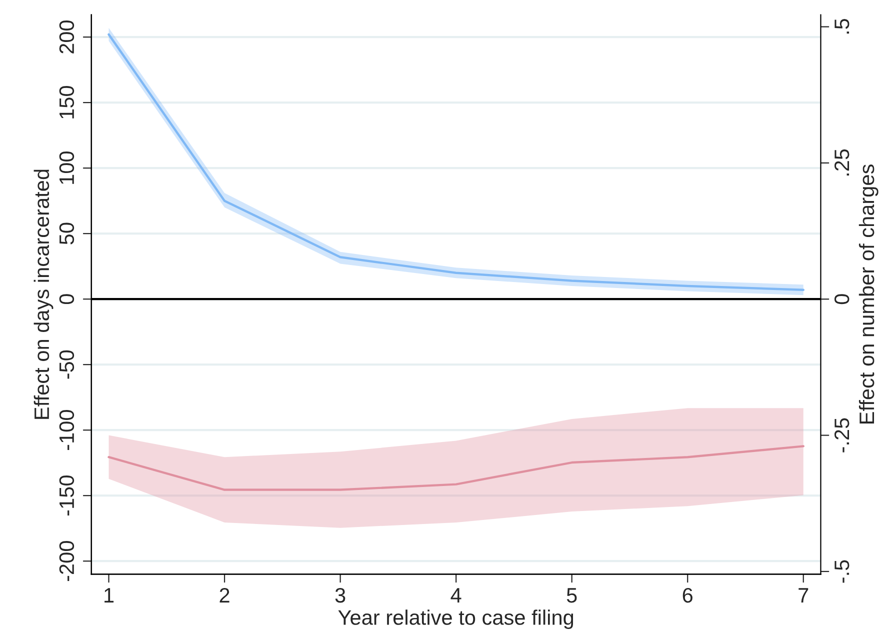 Image resolution: width=896 pixels, height=643 pixels. What do you see at coordinates (456, 468) in the screenshot?
I see `line-series` at bounding box center [456, 468].